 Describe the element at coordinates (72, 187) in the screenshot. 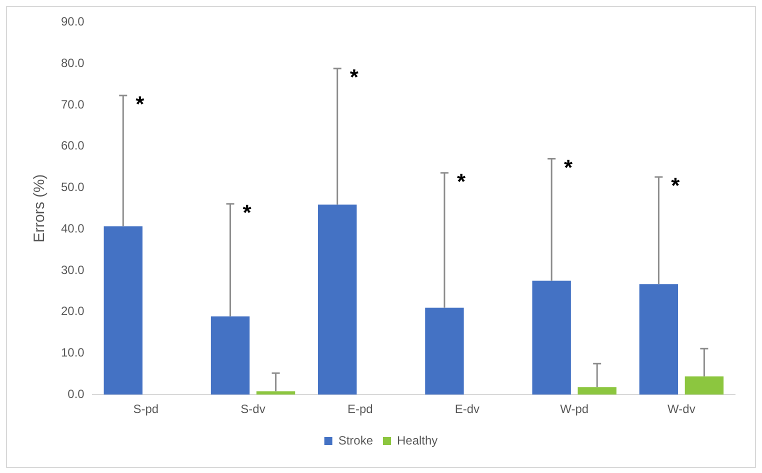

I see `y-tick-label: 50.0` at that location.